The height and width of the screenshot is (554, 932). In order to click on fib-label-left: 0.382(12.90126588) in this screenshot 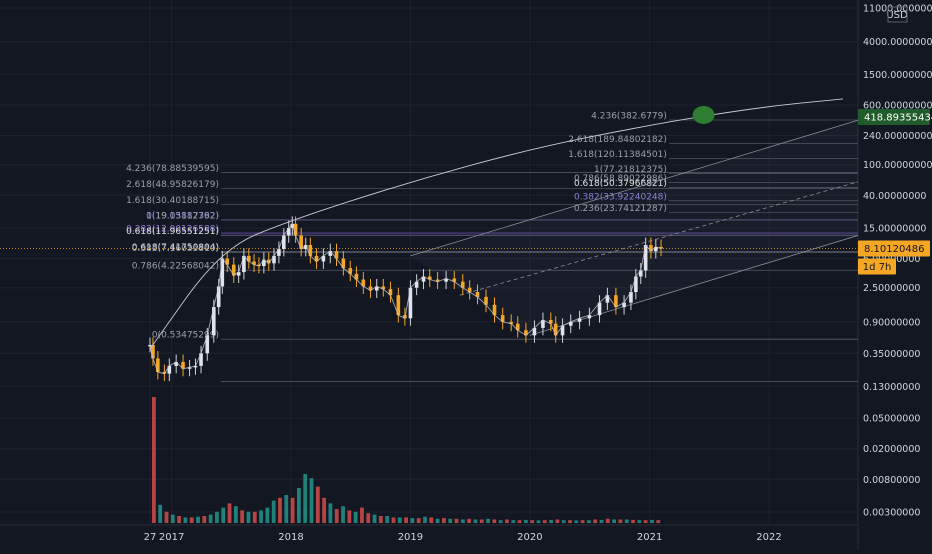, I will do `click(172, 230)`.